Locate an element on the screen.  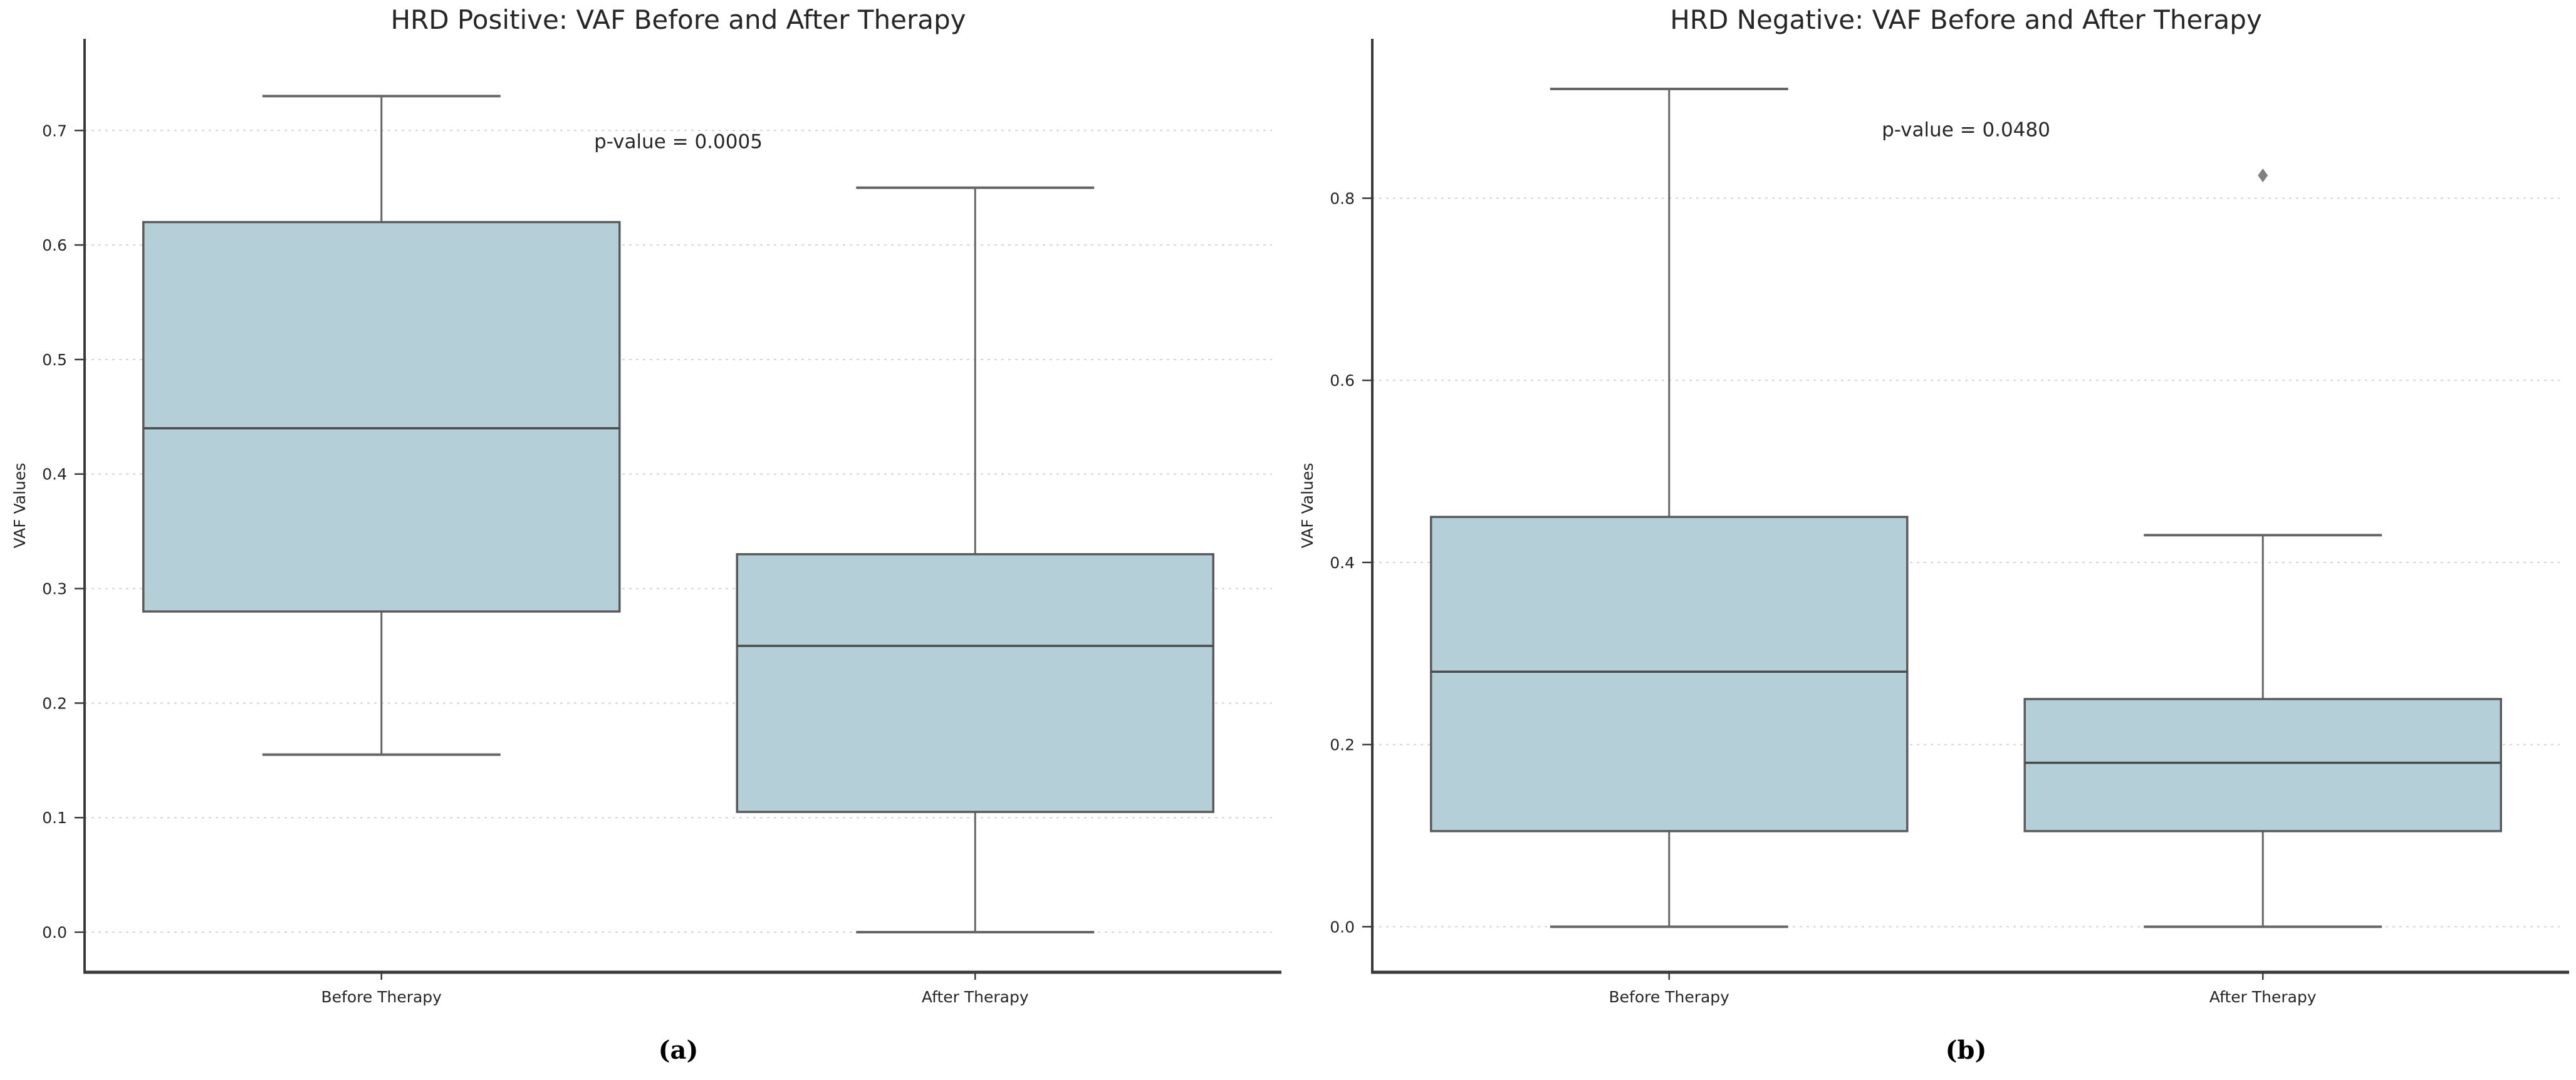
y-tick-label: 0.7 is located at coordinates (54, 131).